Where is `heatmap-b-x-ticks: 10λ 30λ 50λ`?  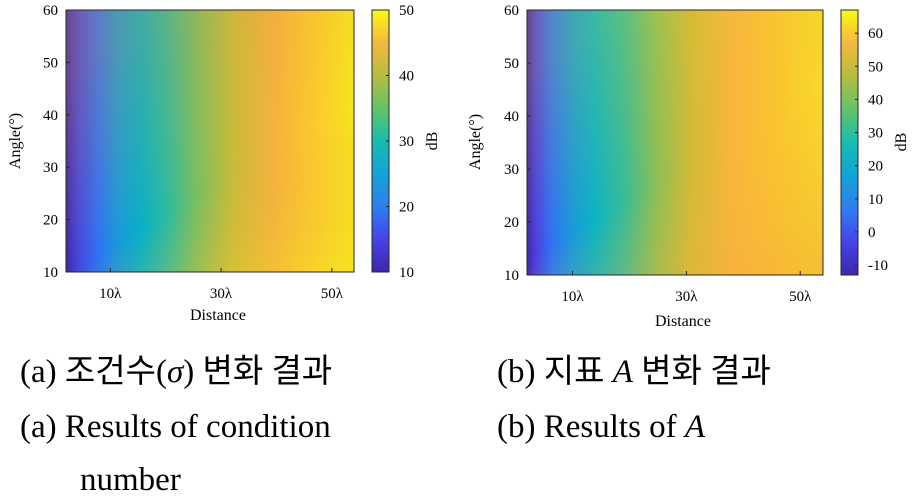 heatmap-b-x-ticks: 10λ 30λ 50λ is located at coordinates (686, 288).